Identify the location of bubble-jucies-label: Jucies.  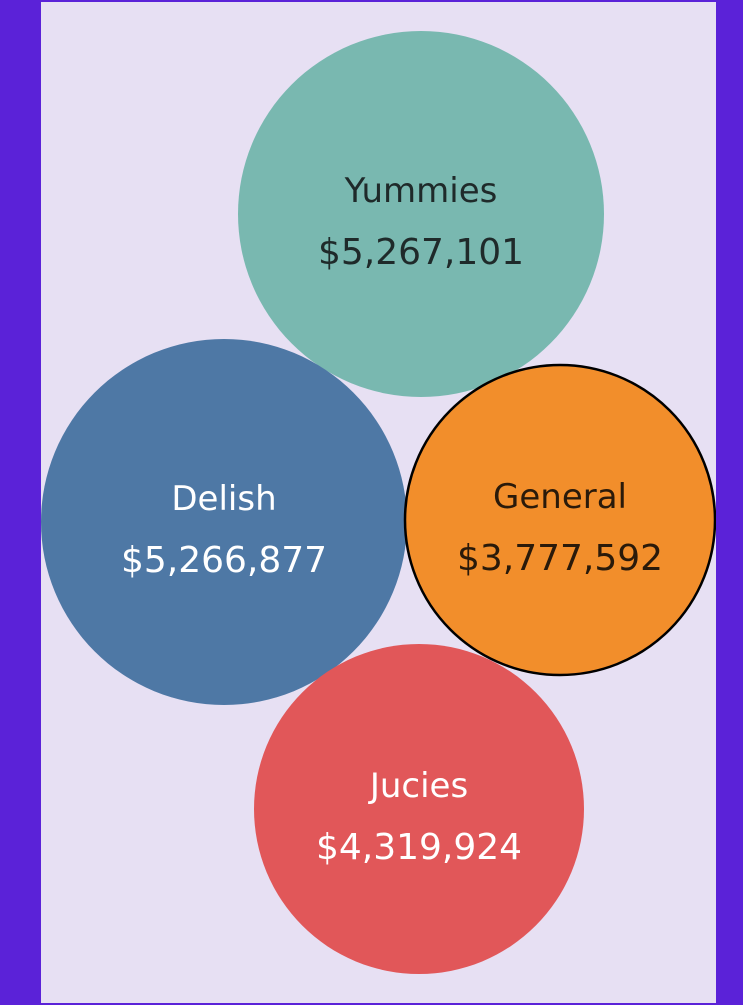
(418, 786).